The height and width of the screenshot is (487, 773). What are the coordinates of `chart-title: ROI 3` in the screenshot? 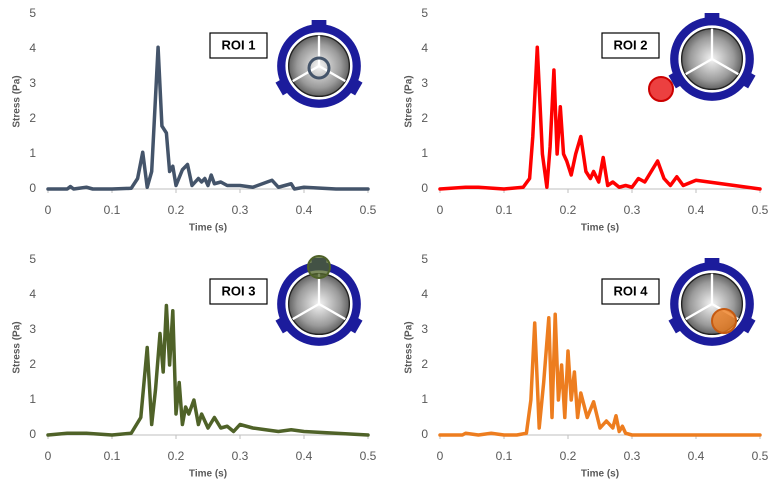 It's located at (239, 290).